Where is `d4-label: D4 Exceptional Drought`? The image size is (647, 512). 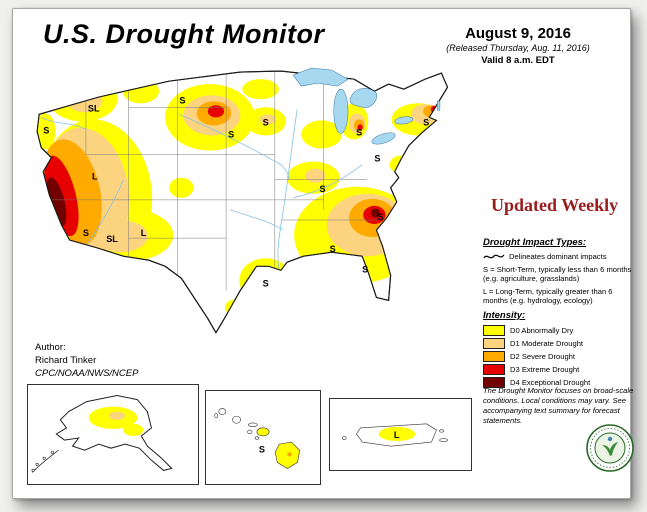 d4-label: D4 Exceptional Drought is located at coordinates (550, 382).